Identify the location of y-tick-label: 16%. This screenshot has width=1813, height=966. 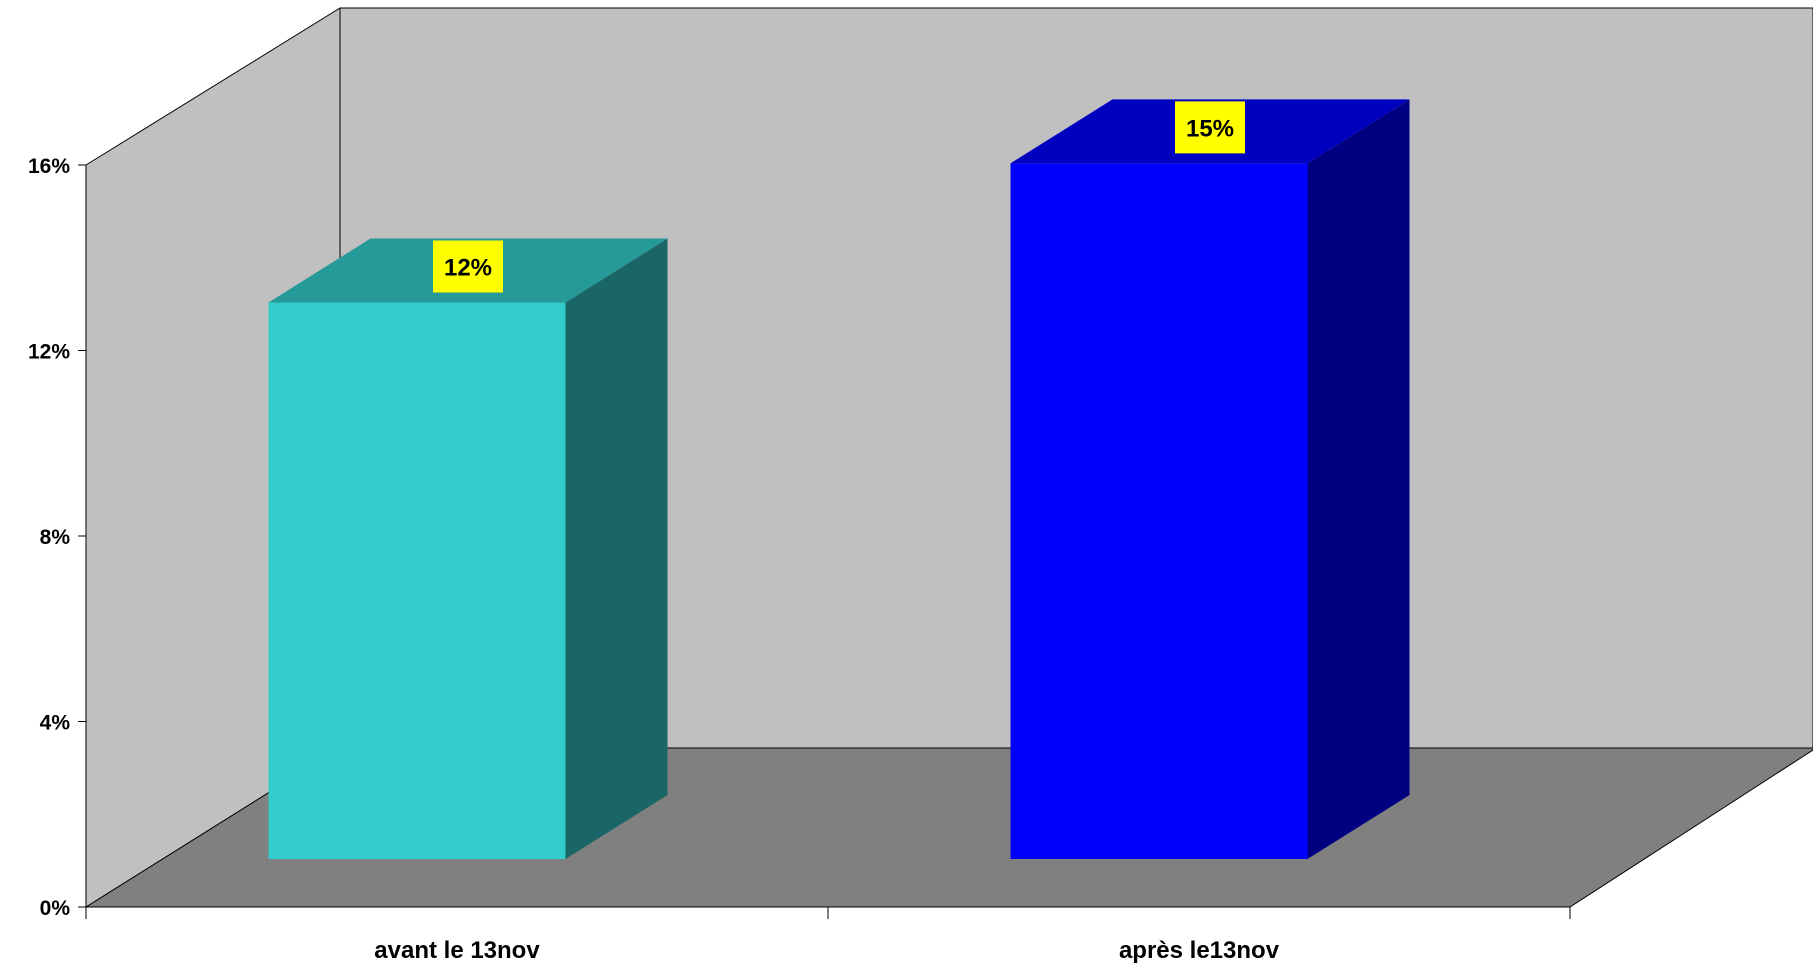
(49, 166).